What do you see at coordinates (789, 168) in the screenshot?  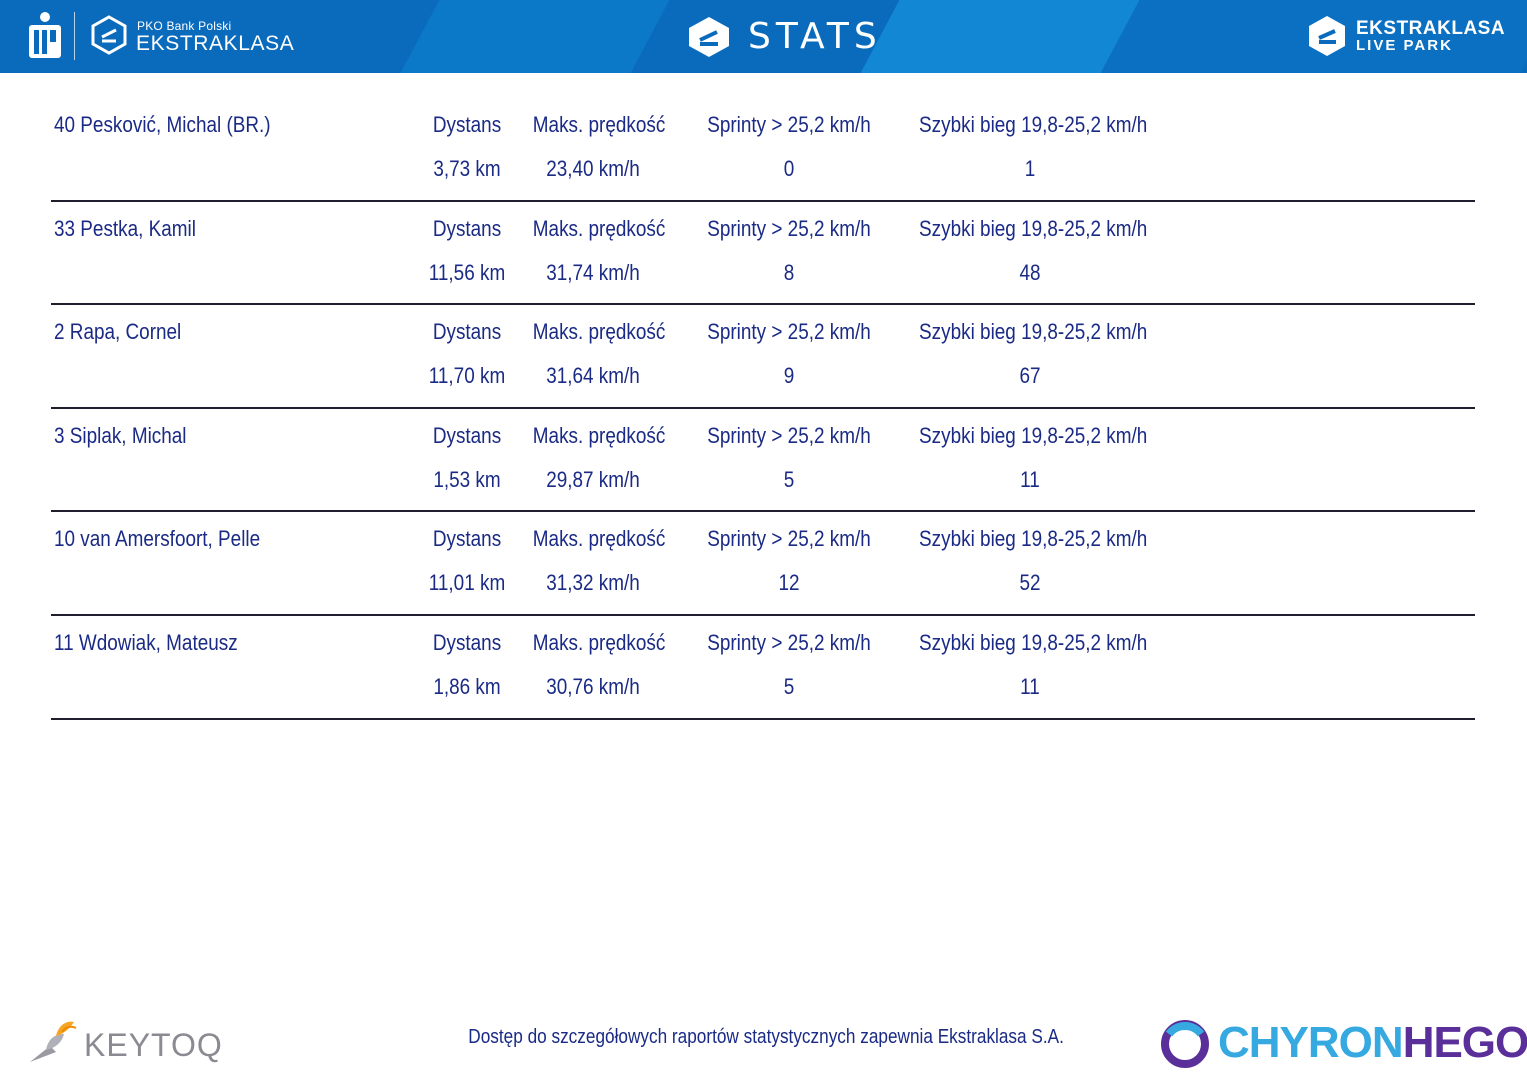 I see `sprints-value: 0` at bounding box center [789, 168].